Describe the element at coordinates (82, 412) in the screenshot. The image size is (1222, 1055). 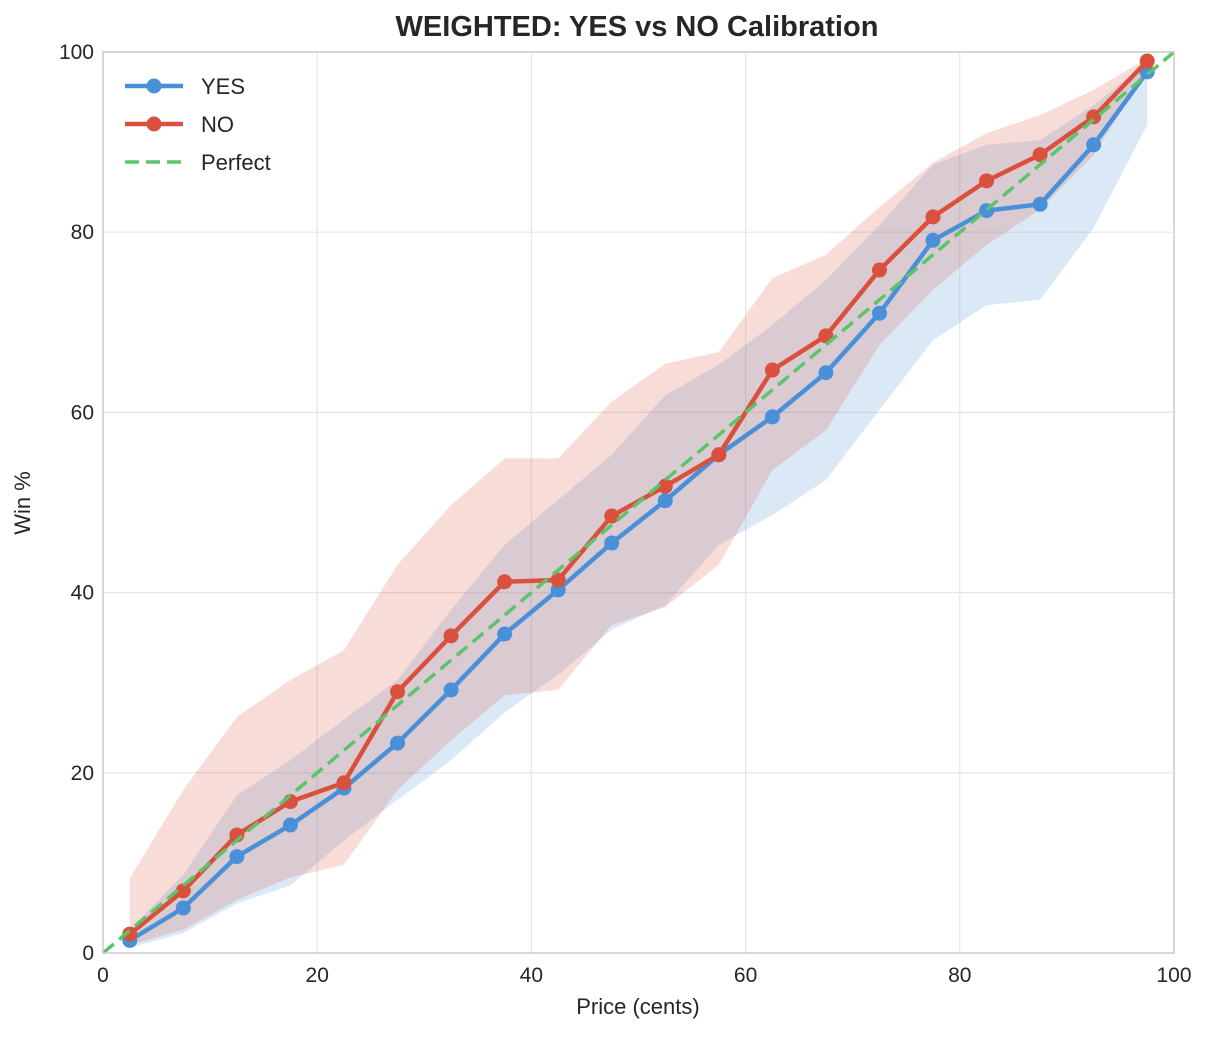
I see `y-tick-label: 60` at that location.